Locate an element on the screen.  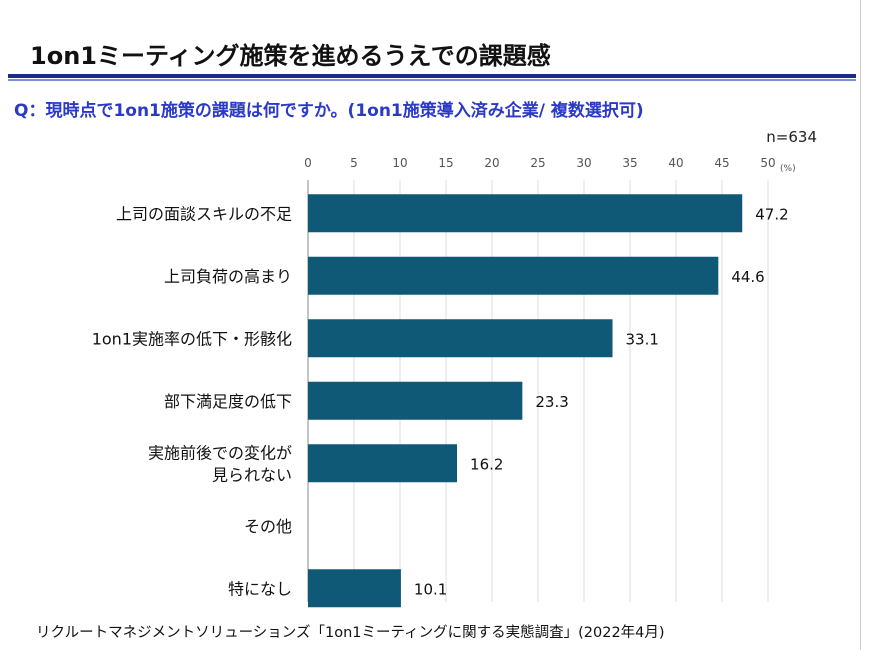
x-tick-label: 25 is located at coordinates (537, 163).